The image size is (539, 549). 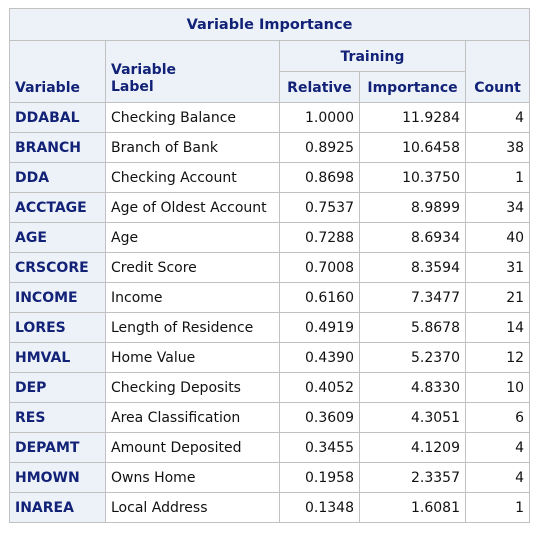 I want to click on cell-variable: RES, so click(x=57, y=417).